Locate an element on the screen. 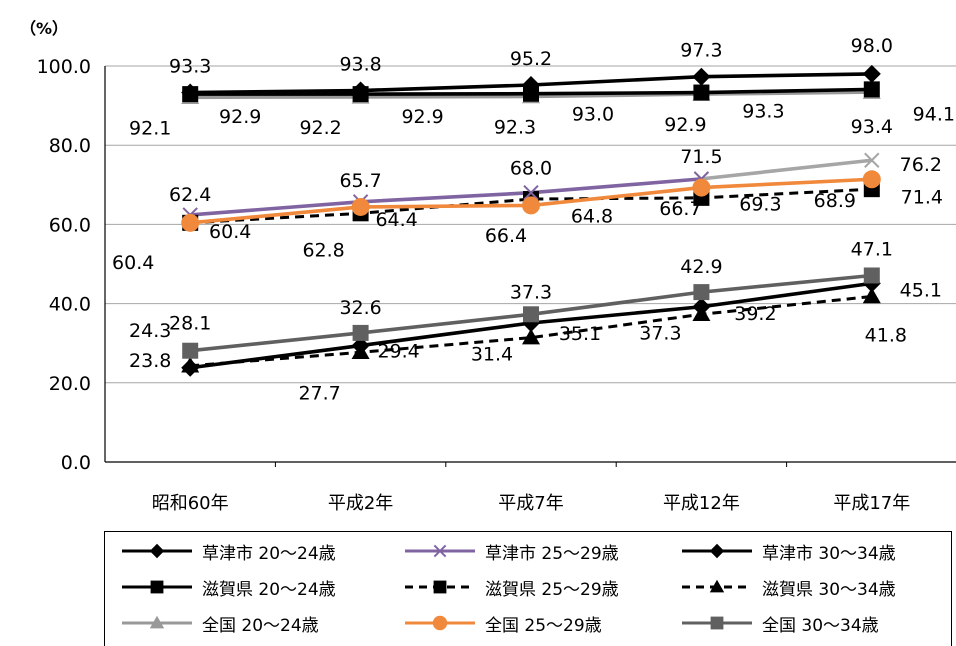 Image resolution: width=956 pixels, height=646 pixels. legend-label: 滋賀県 20～24歳 is located at coordinates (269, 589).